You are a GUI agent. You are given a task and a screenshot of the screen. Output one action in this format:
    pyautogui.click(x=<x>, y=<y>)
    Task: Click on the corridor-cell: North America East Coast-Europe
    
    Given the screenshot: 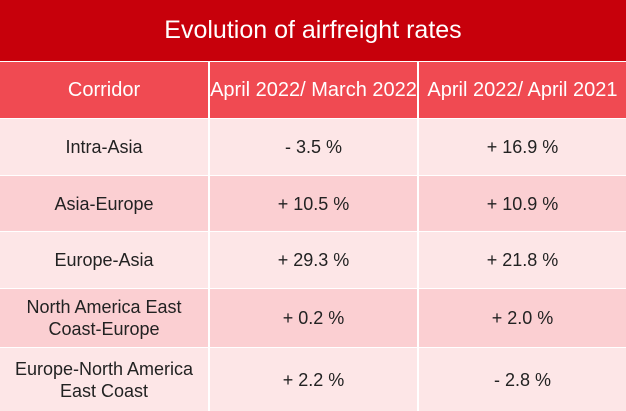 What is the action you would take?
    pyautogui.click(x=104, y=318)
    